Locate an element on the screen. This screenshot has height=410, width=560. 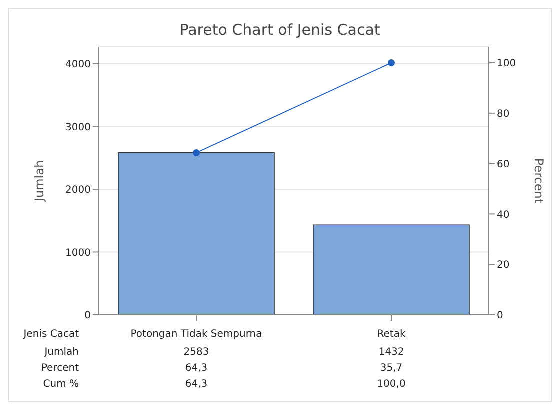
y-tick-label: 3000 is located at coordinates (78, 128).